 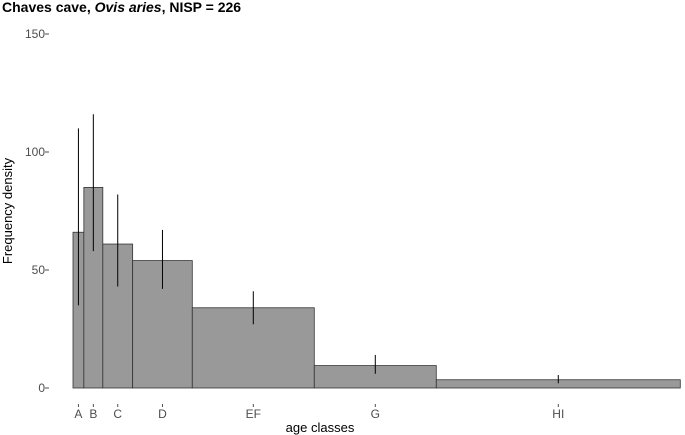 I want to click on y-axis: 0 50 100 150, so click(x=37, y=211).